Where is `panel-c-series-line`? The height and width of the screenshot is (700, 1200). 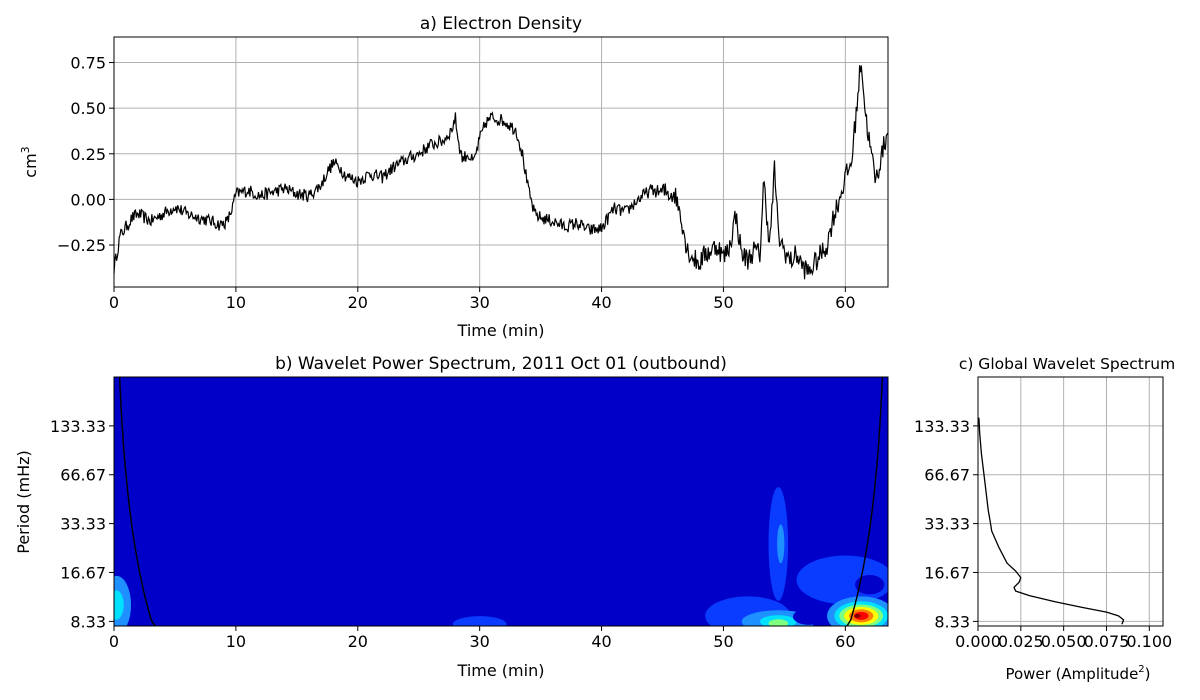
panel-c-series-line is located at coordinates (1051, 521).